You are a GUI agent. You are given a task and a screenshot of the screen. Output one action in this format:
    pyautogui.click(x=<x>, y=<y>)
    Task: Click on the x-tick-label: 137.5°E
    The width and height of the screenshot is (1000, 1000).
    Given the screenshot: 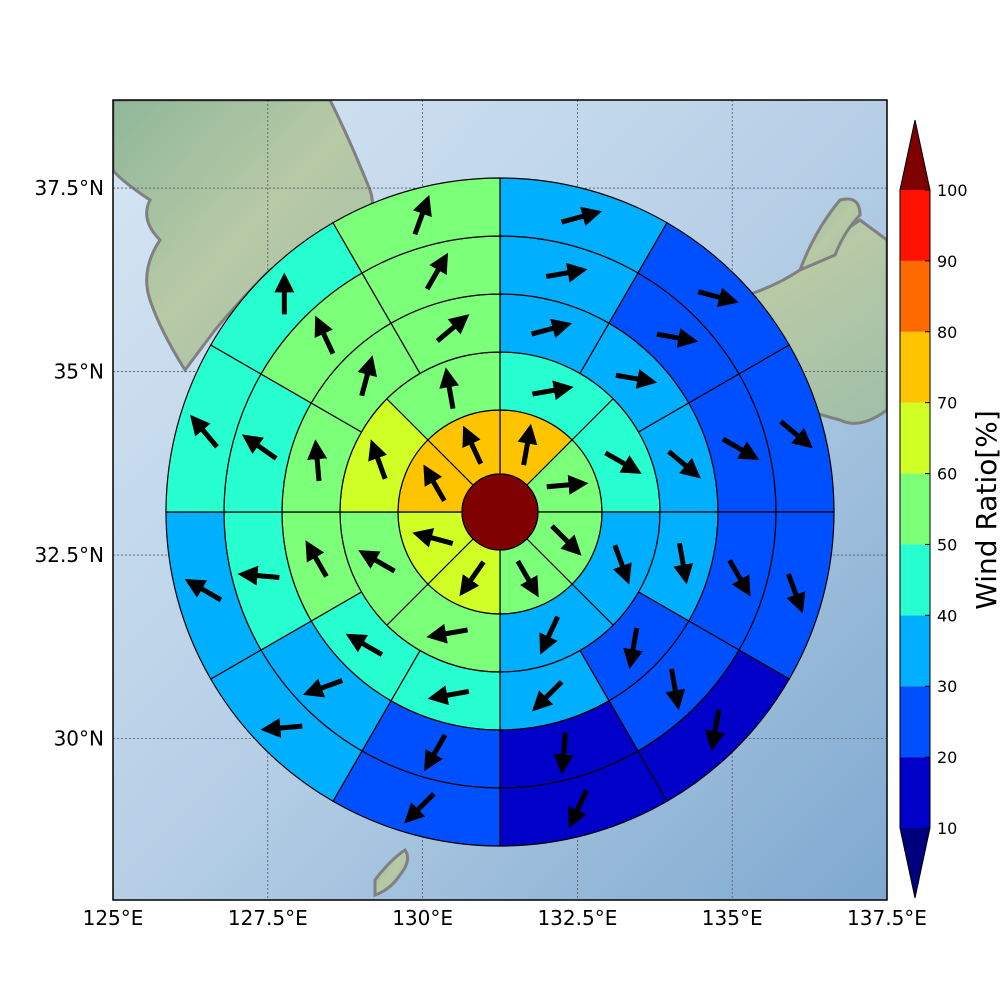 What is the action you would take?
    pyautogui.click(x=887, y=918)
    